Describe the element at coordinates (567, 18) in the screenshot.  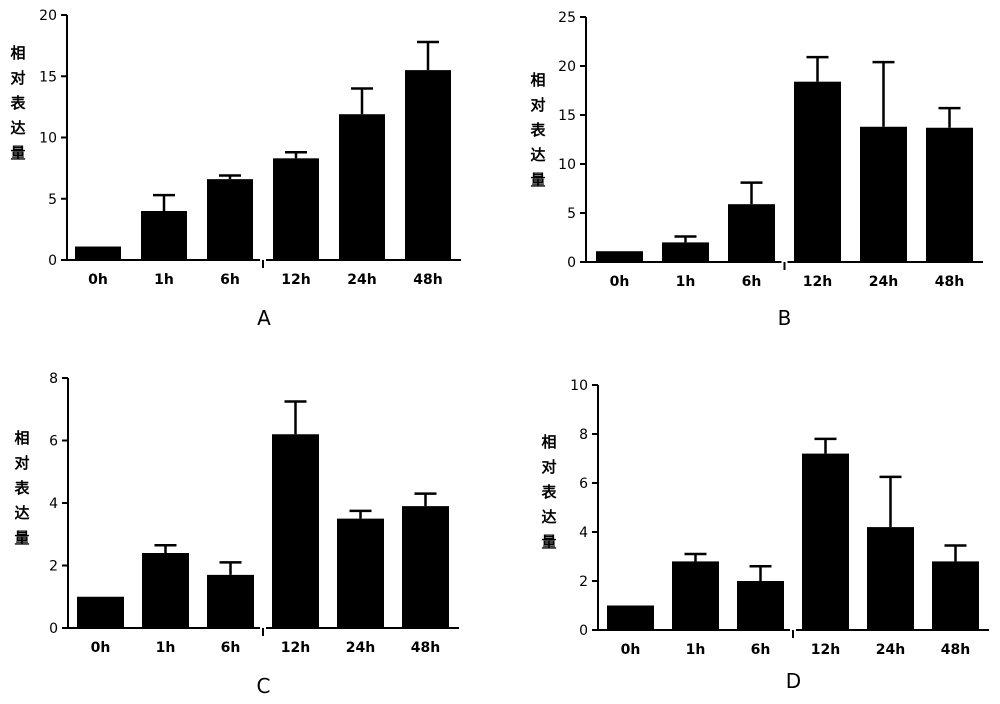
I see `y-tick-label: 25` at that location.